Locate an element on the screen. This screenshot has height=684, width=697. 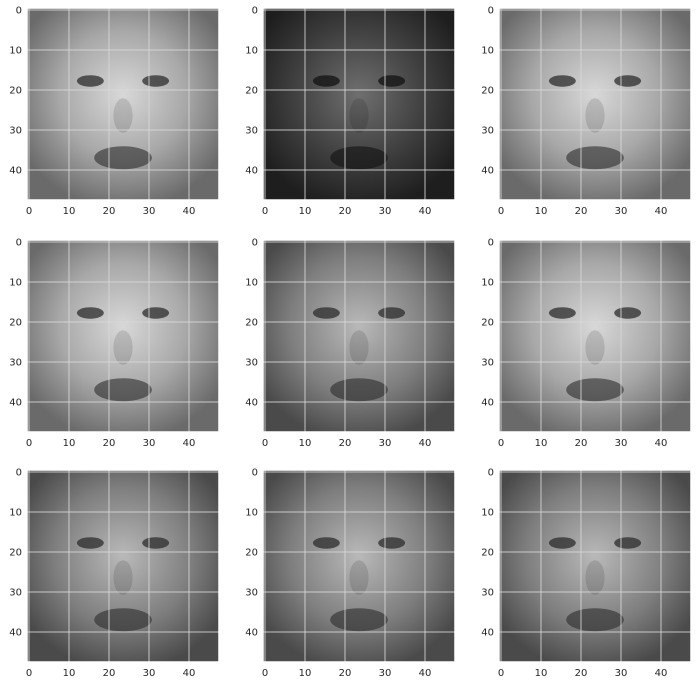
face-panel-5: 0 10 20 30 40 0 10 20 30 40 is located at coordinates (350, 343).